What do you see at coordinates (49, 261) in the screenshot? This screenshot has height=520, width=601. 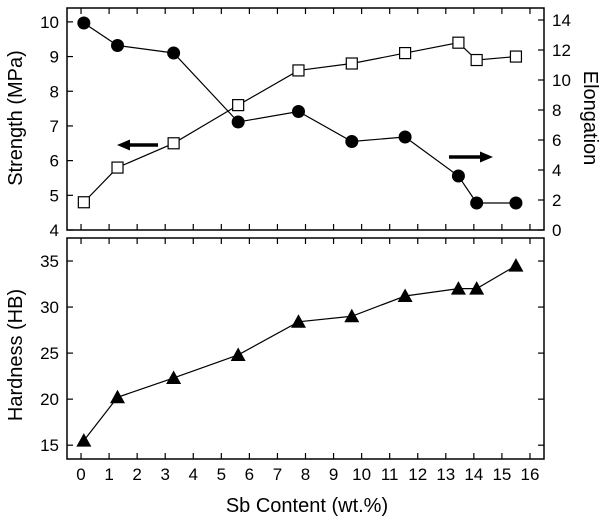 I see `y-hardness-tick-label: 35` at bounding box center [49, 261].